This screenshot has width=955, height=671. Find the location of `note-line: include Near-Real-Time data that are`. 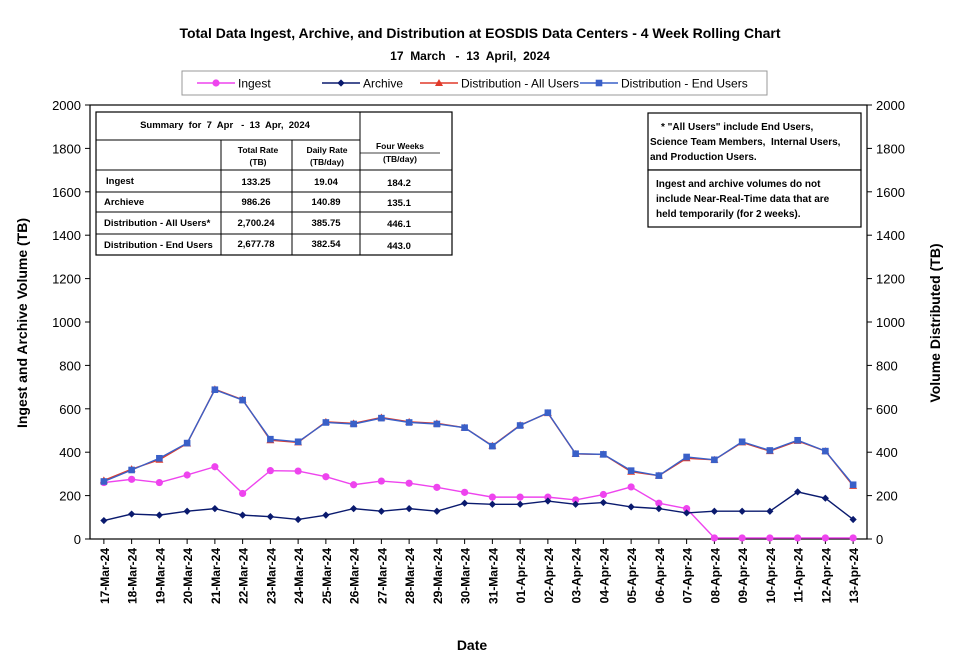

note-line: include Near-Real-Time data that are is located at coordinates (743, 199).